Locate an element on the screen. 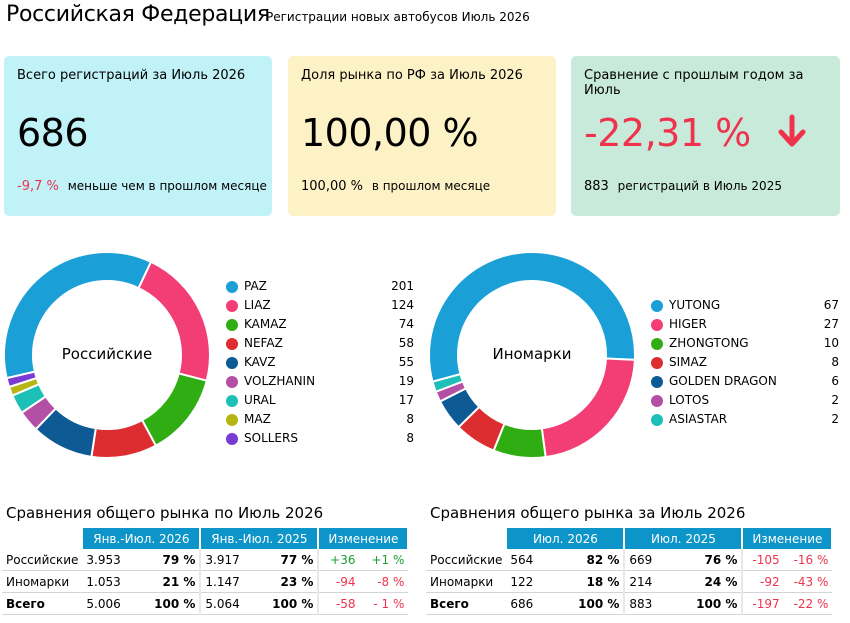  donut-center-label: Иномарки is located at coordinates (532, 354).